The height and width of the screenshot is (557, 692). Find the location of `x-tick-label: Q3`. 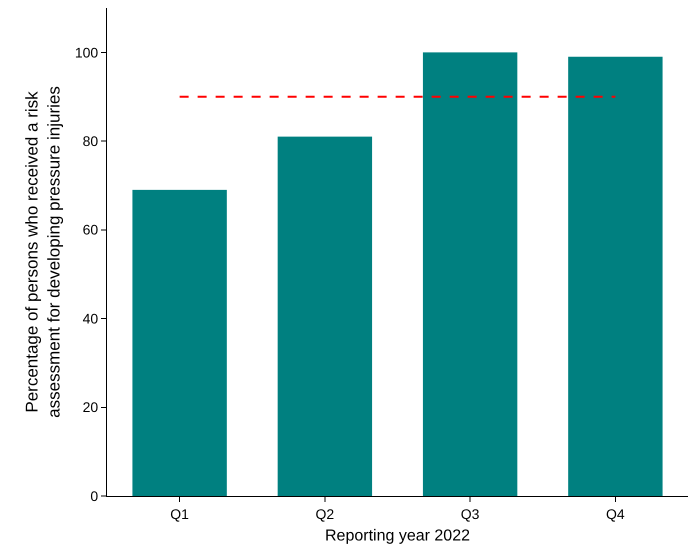

x-tick-label: Q3 is located at coordinates (470, 514).